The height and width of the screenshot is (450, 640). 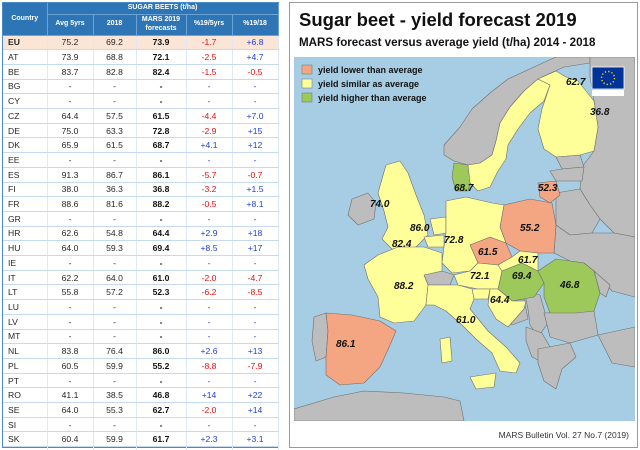 What do you see at coordinates (25, 145) in the screenshot?
I see `country-code-cell: DK` at bounding box center [25, 145].